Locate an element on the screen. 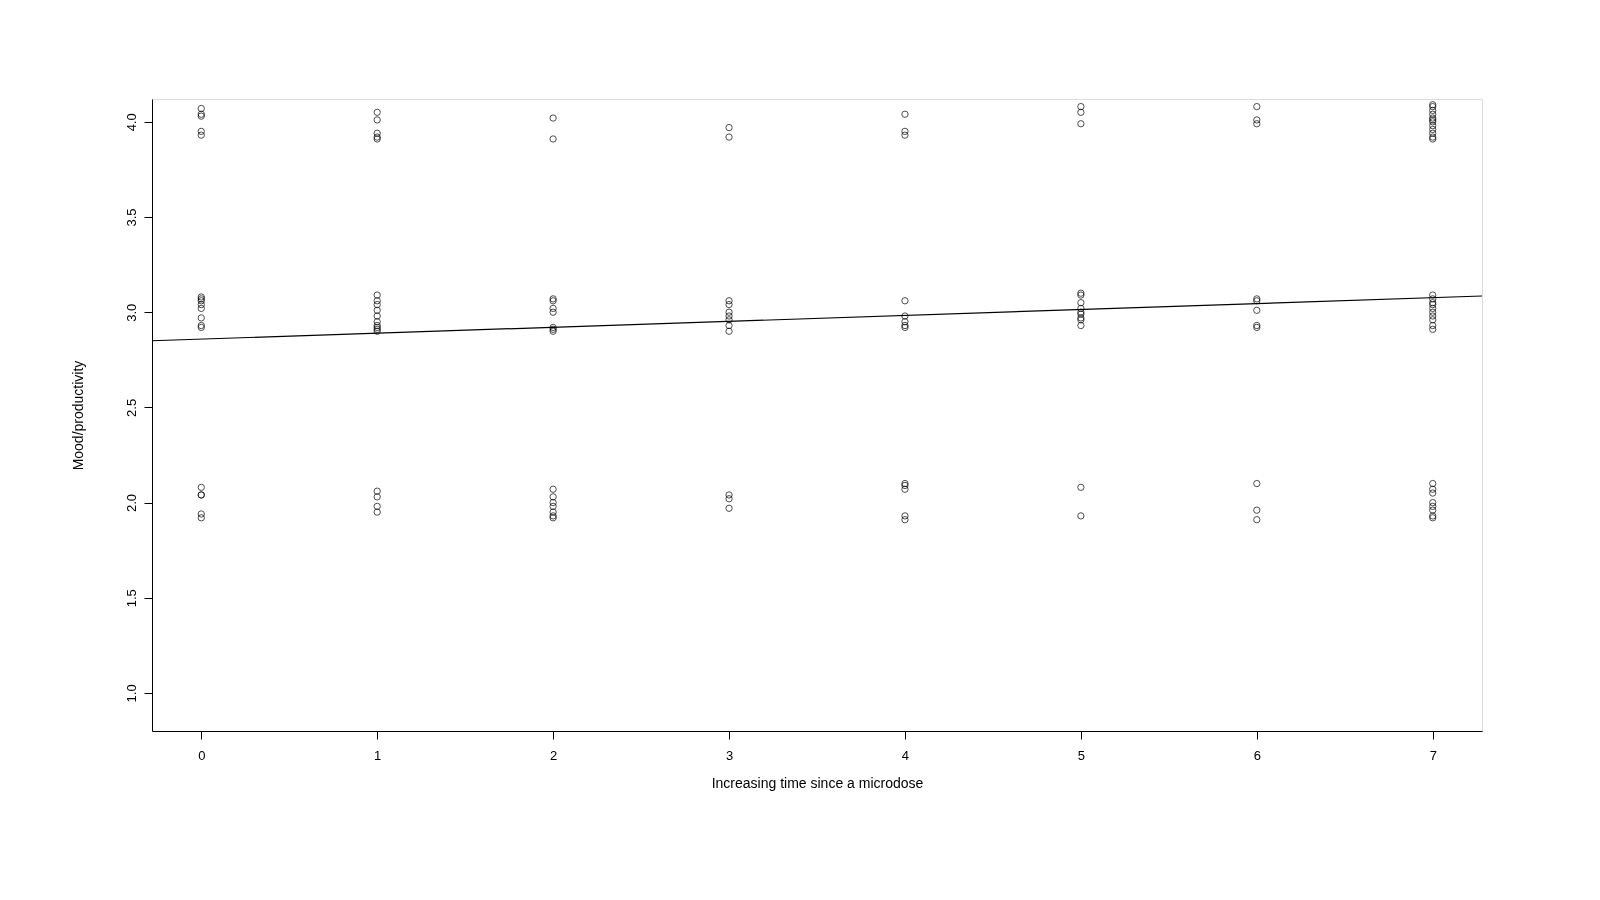 The width and height of the screenshot is (1600, 900). y-axis-title: Mood/productivity is located at coordinates (77, 415).